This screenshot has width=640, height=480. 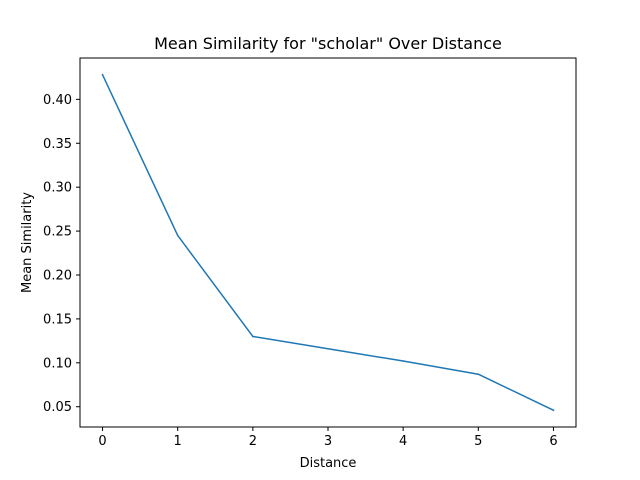 I want to click on x-tick-label: 4, so click(x=403, y=441).